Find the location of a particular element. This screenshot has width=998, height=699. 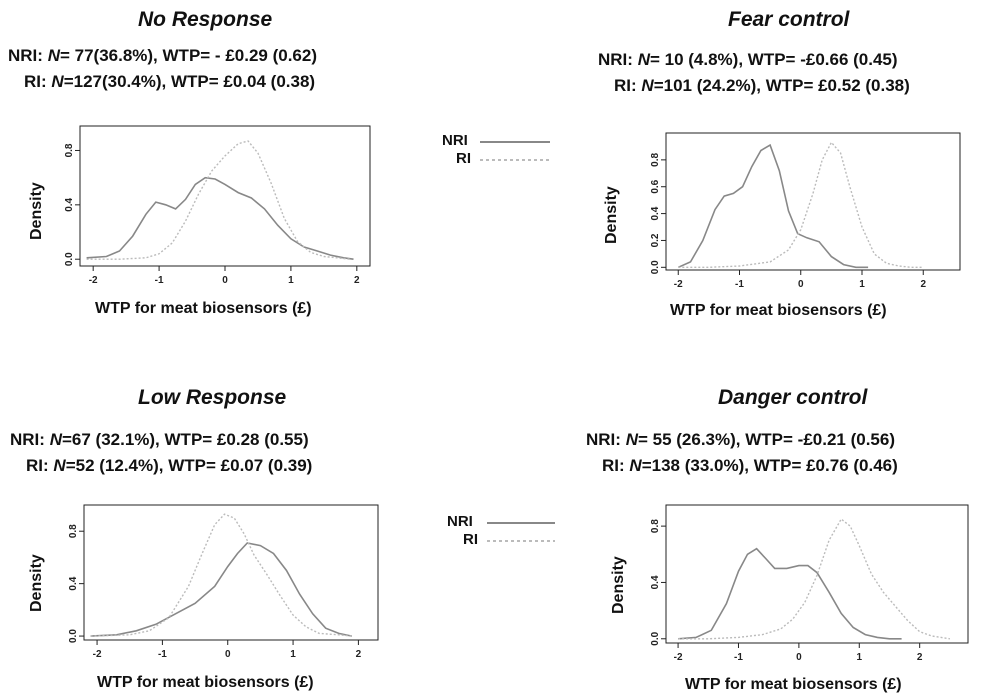

stat-line-nri: NRI: N= 10 (4.8%), WTP= -£0.66 (0.45) is located at coordinates (748, 59).